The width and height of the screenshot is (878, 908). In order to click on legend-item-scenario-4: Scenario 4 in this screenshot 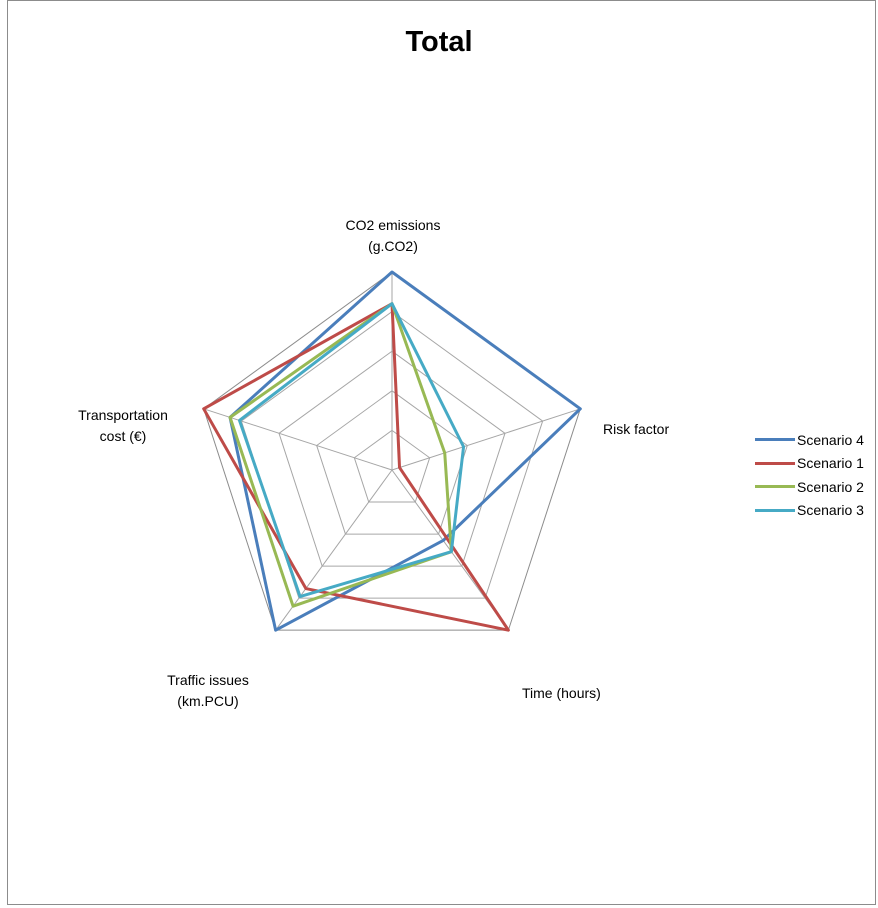, I will do `click(809, 440)`.